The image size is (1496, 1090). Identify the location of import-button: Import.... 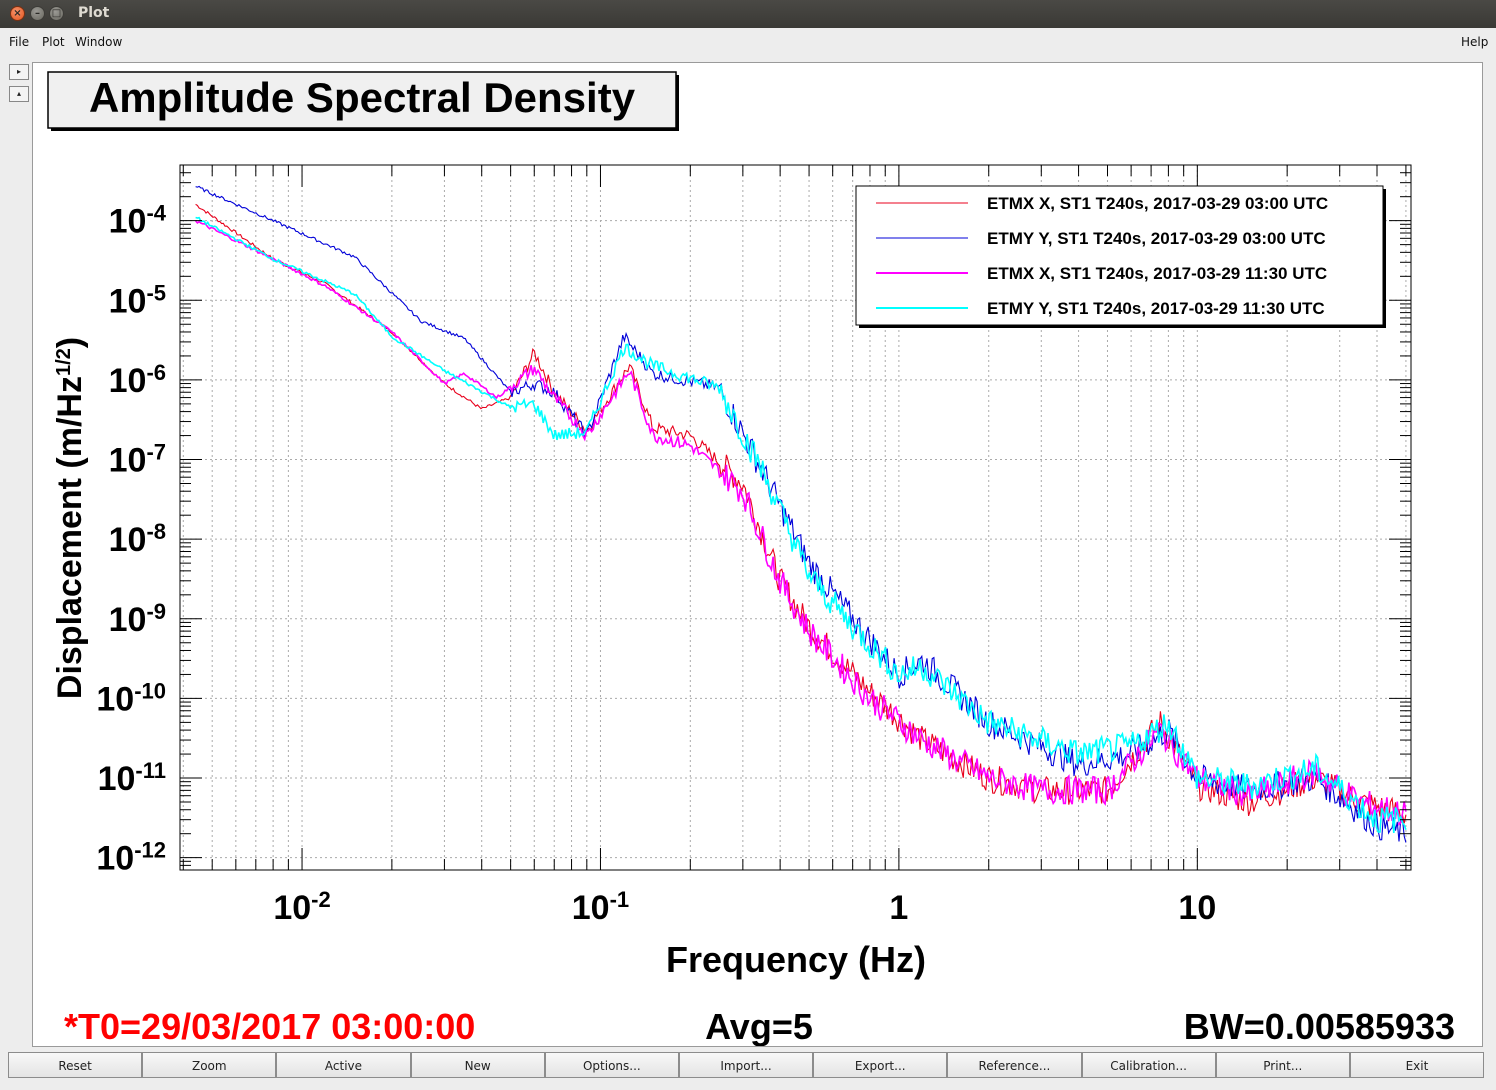
(746, 1065).